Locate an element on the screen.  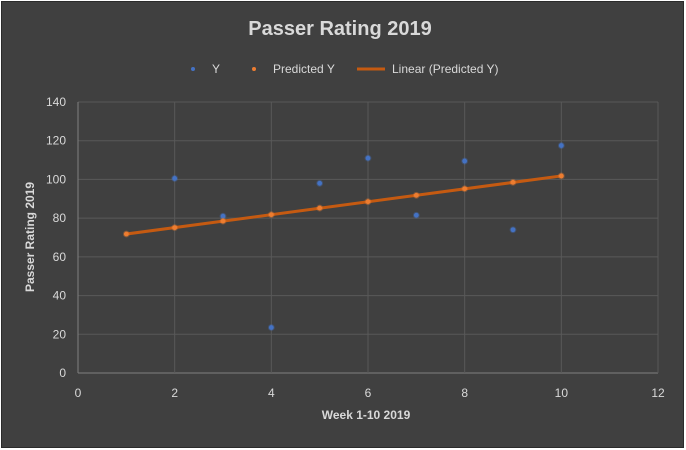
y-tick-label: 60 is located at coordinates (60, 257).